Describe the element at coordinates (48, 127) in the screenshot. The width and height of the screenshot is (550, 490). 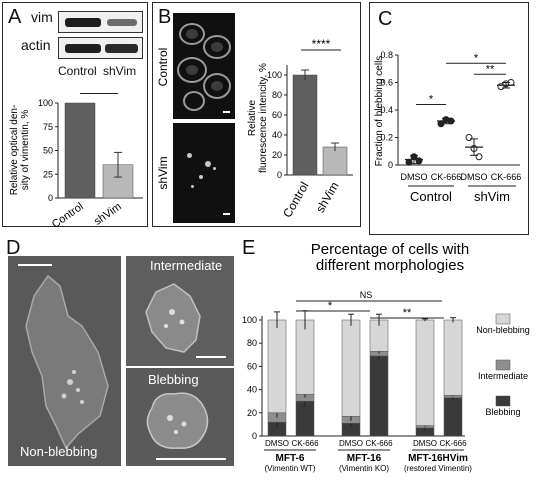
I see `y-tick-label: 75` at that location.